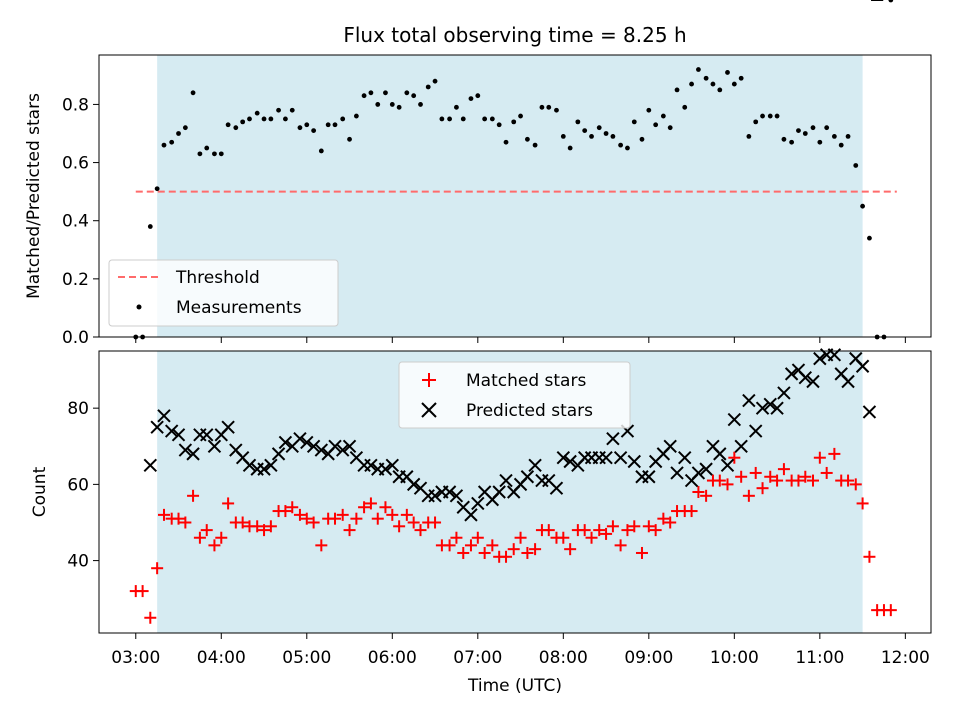 This screenshot has width=960, height=720. I want to click on x-axis-label: Time (UTC), so click(514, 686).